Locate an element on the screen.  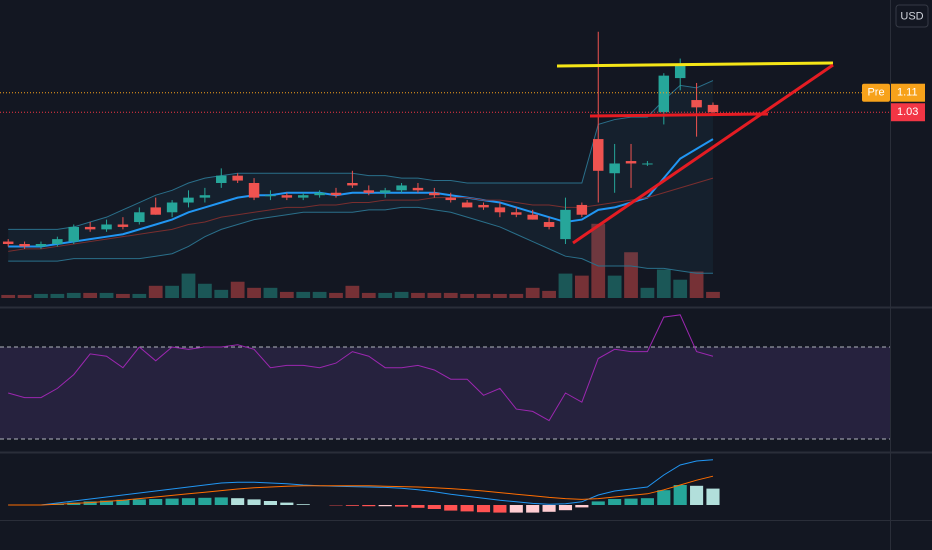
price-badge is located at coordinates (908, 112).